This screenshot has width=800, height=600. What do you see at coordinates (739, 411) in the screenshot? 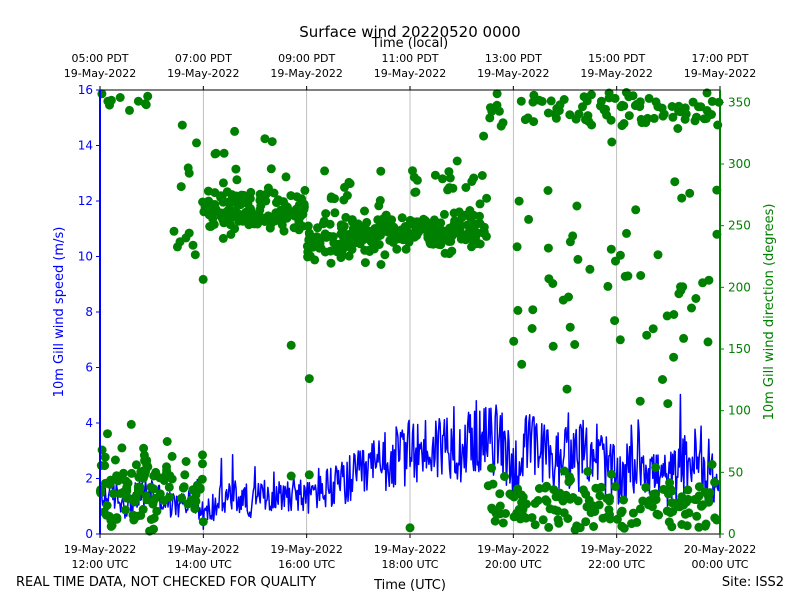
I see `right-tick-label: 100` at bounding box center [739, 411].